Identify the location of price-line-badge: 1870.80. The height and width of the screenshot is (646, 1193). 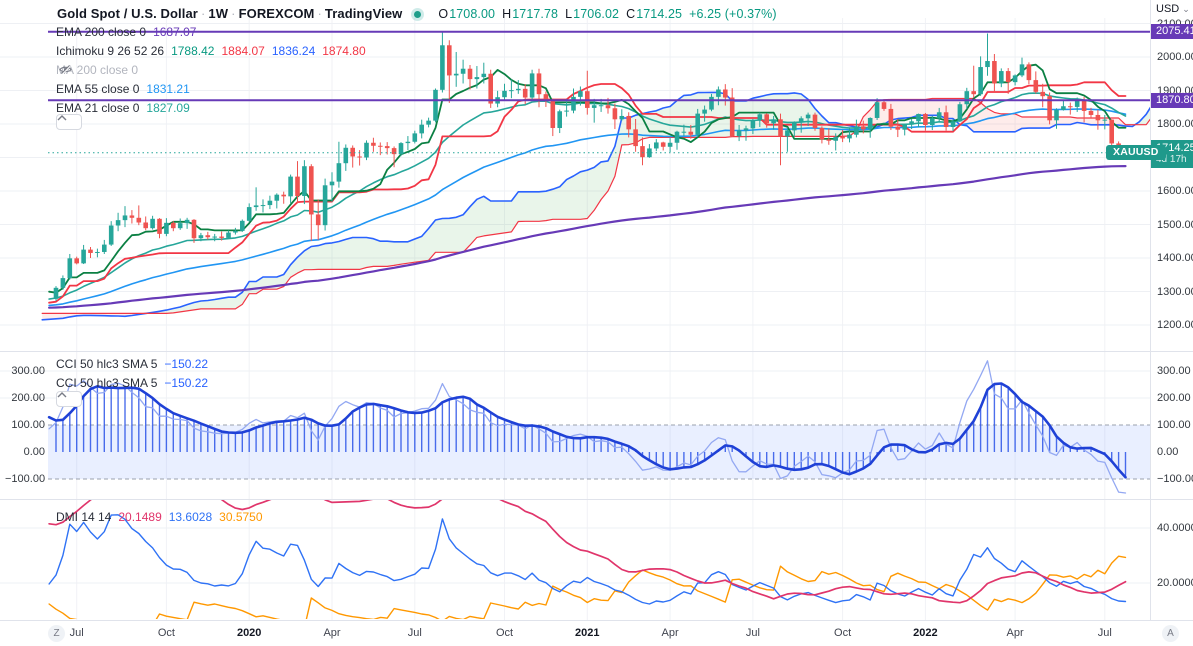
(1172, 100).